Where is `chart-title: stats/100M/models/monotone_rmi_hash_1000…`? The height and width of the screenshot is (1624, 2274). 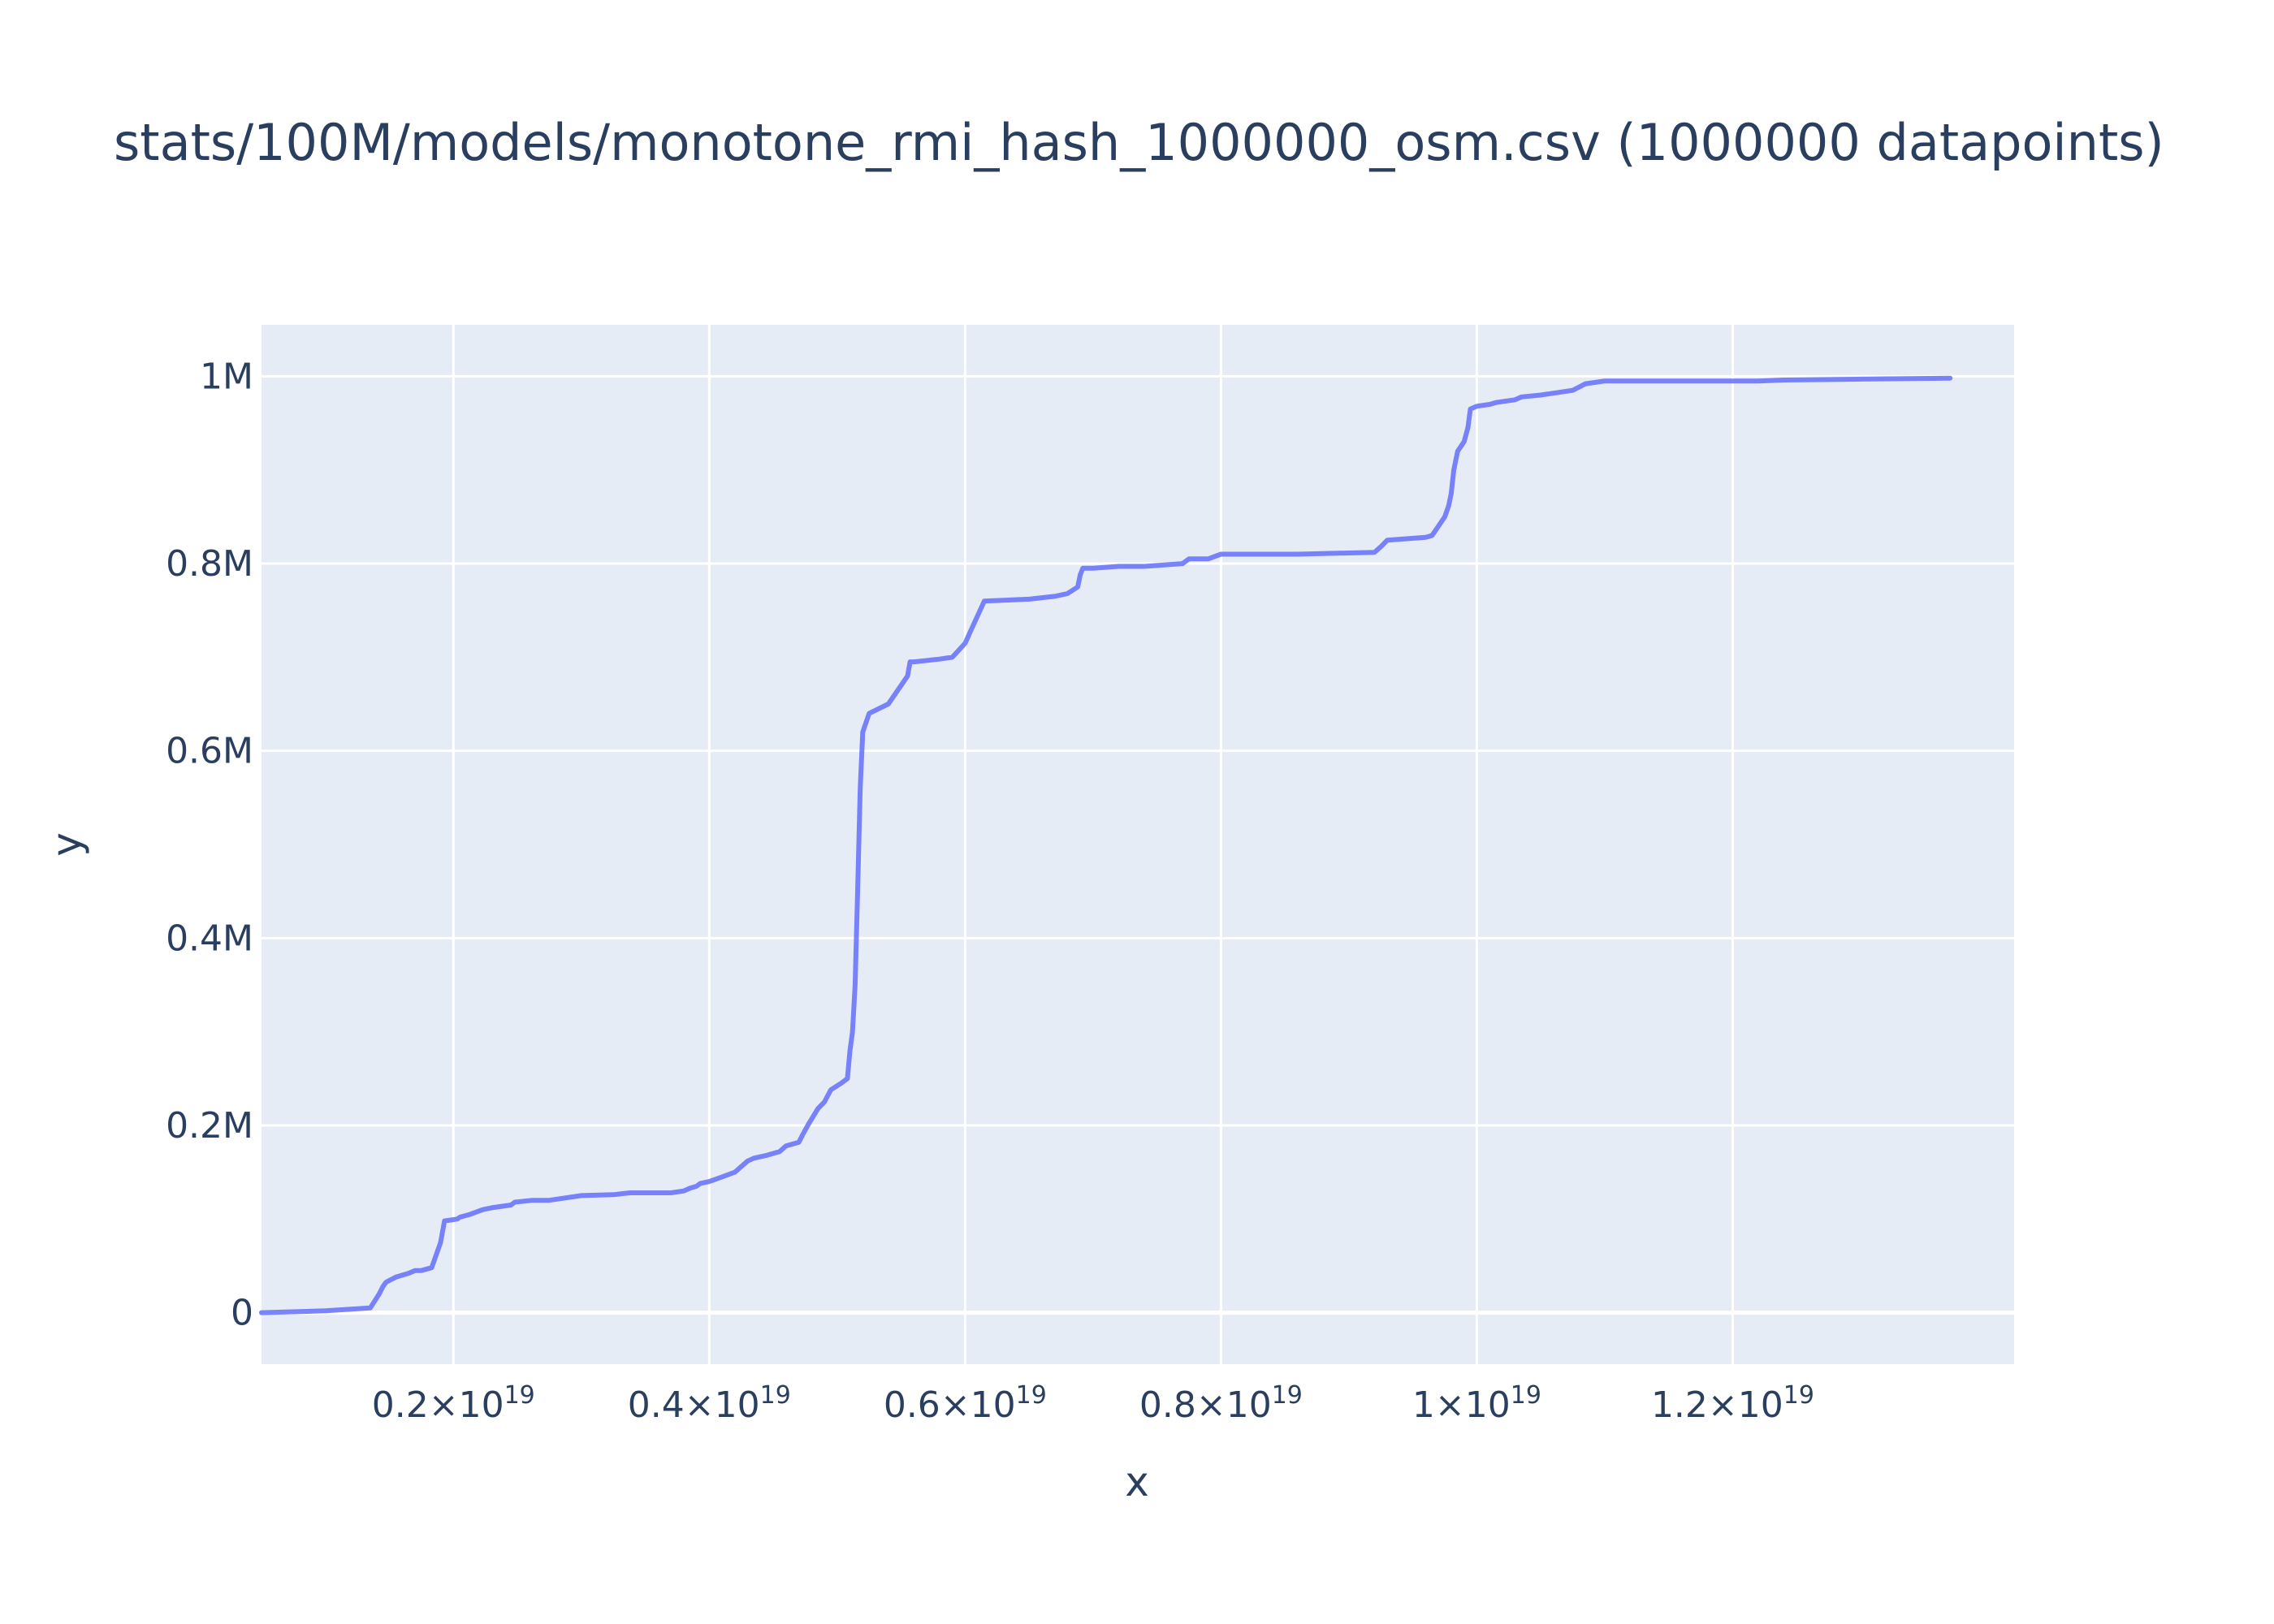
chart-title: stats/100M/models/monotone_rmi_hash_1000… is located at coordinates (1139, 143).